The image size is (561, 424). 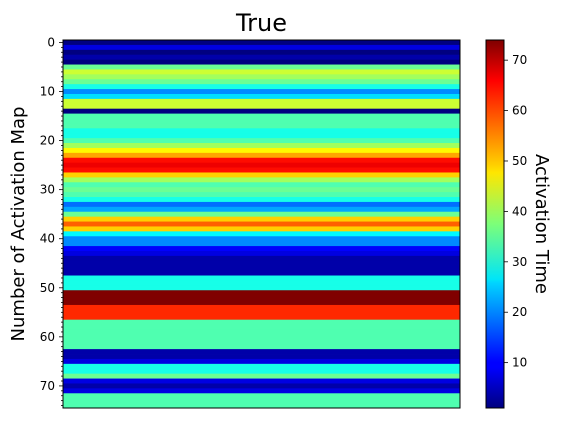 I want to click on y-axis: 0 10 20 30 40 50 60 70, so click(x=51, y=220).